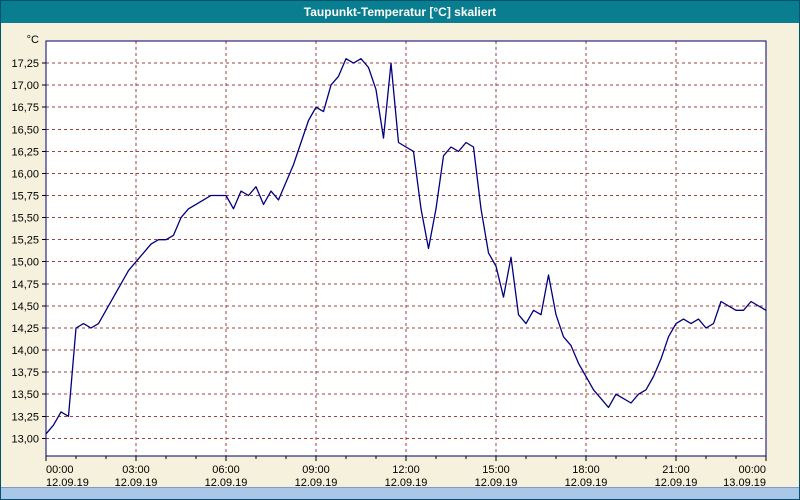  Describe the element at coordinates (25, 108) in the screenshot. I see `y-tick-label: 16,75` at that location.